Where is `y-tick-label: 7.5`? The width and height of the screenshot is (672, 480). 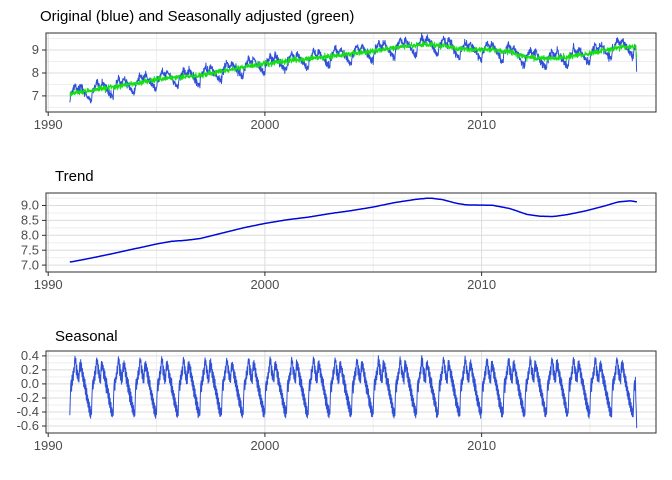
y-tick-label: 7.5 is located at coordinates (30, 249).